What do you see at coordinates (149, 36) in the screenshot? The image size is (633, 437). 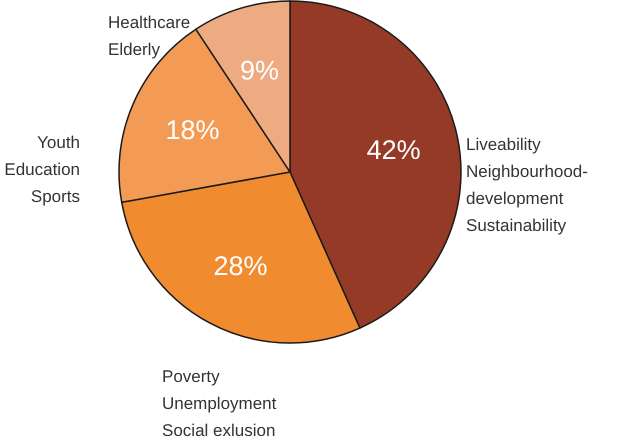 I see `slice-label: Healthcare Elderly` at bounding box center [149, 36].